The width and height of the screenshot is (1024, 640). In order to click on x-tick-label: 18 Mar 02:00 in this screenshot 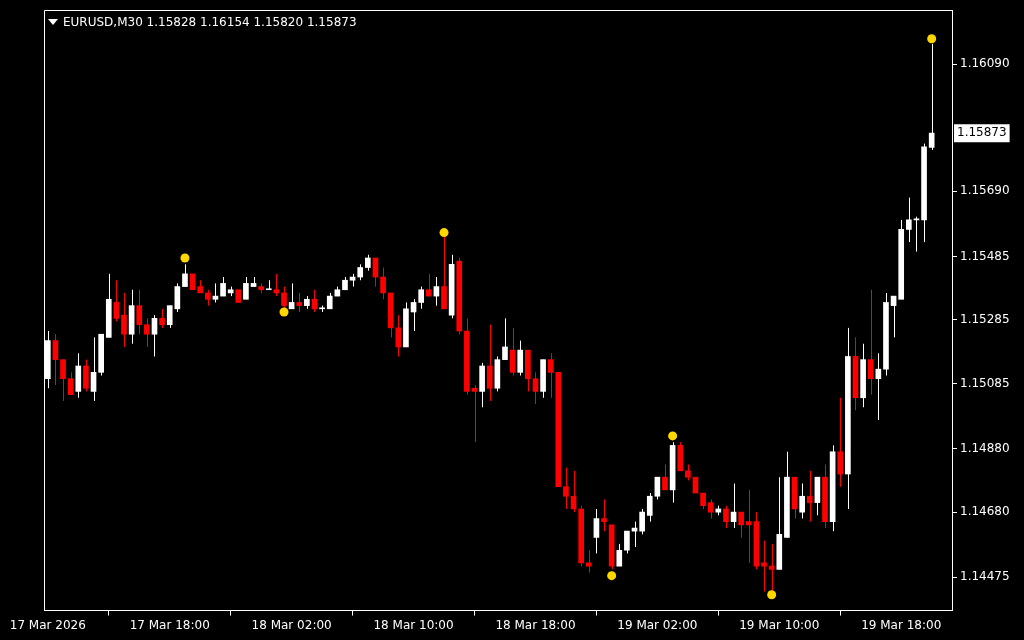, I will do `click(291, 624)`.